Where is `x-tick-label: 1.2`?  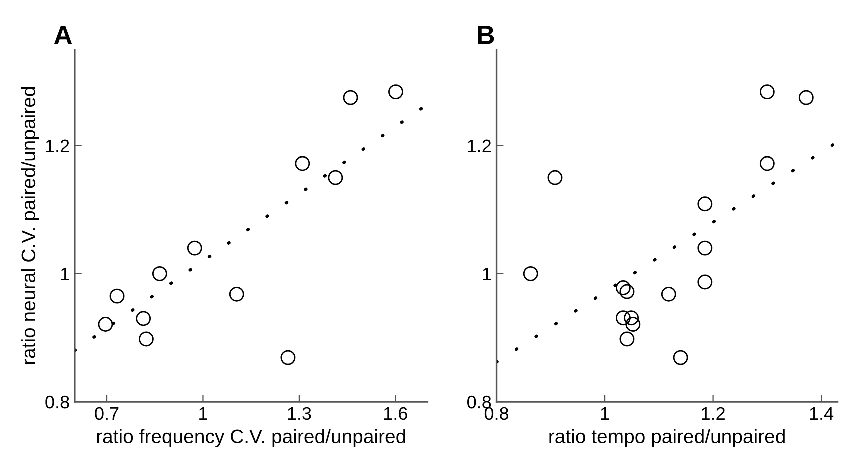 x-tick-label: 1.2 is located at coordinates (713, 413).